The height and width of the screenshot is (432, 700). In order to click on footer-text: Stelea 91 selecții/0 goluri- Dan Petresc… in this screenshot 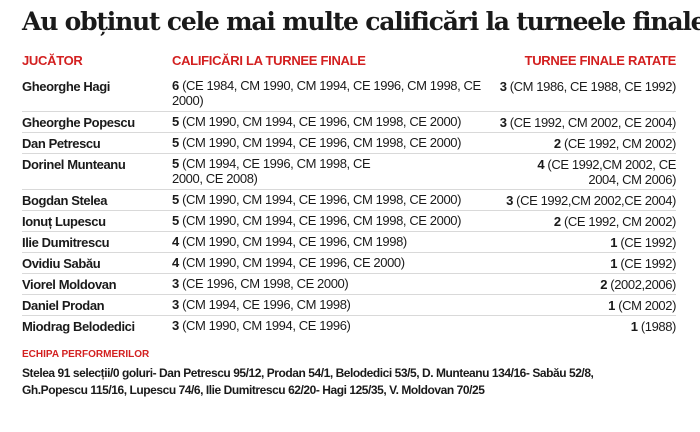, I will do `click(352, 382)`.